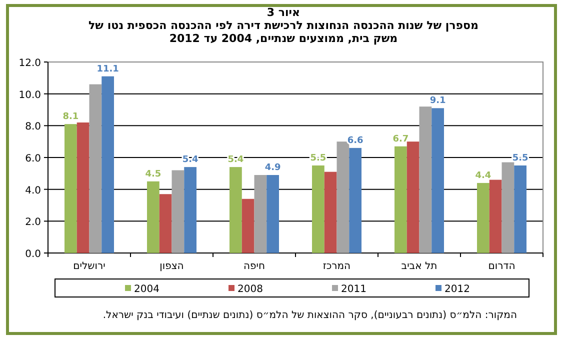 The image size is (567, 343). Describe the element at coordinates (70, 117) in the screenshot. I see `data-label: 8.1` at that location.